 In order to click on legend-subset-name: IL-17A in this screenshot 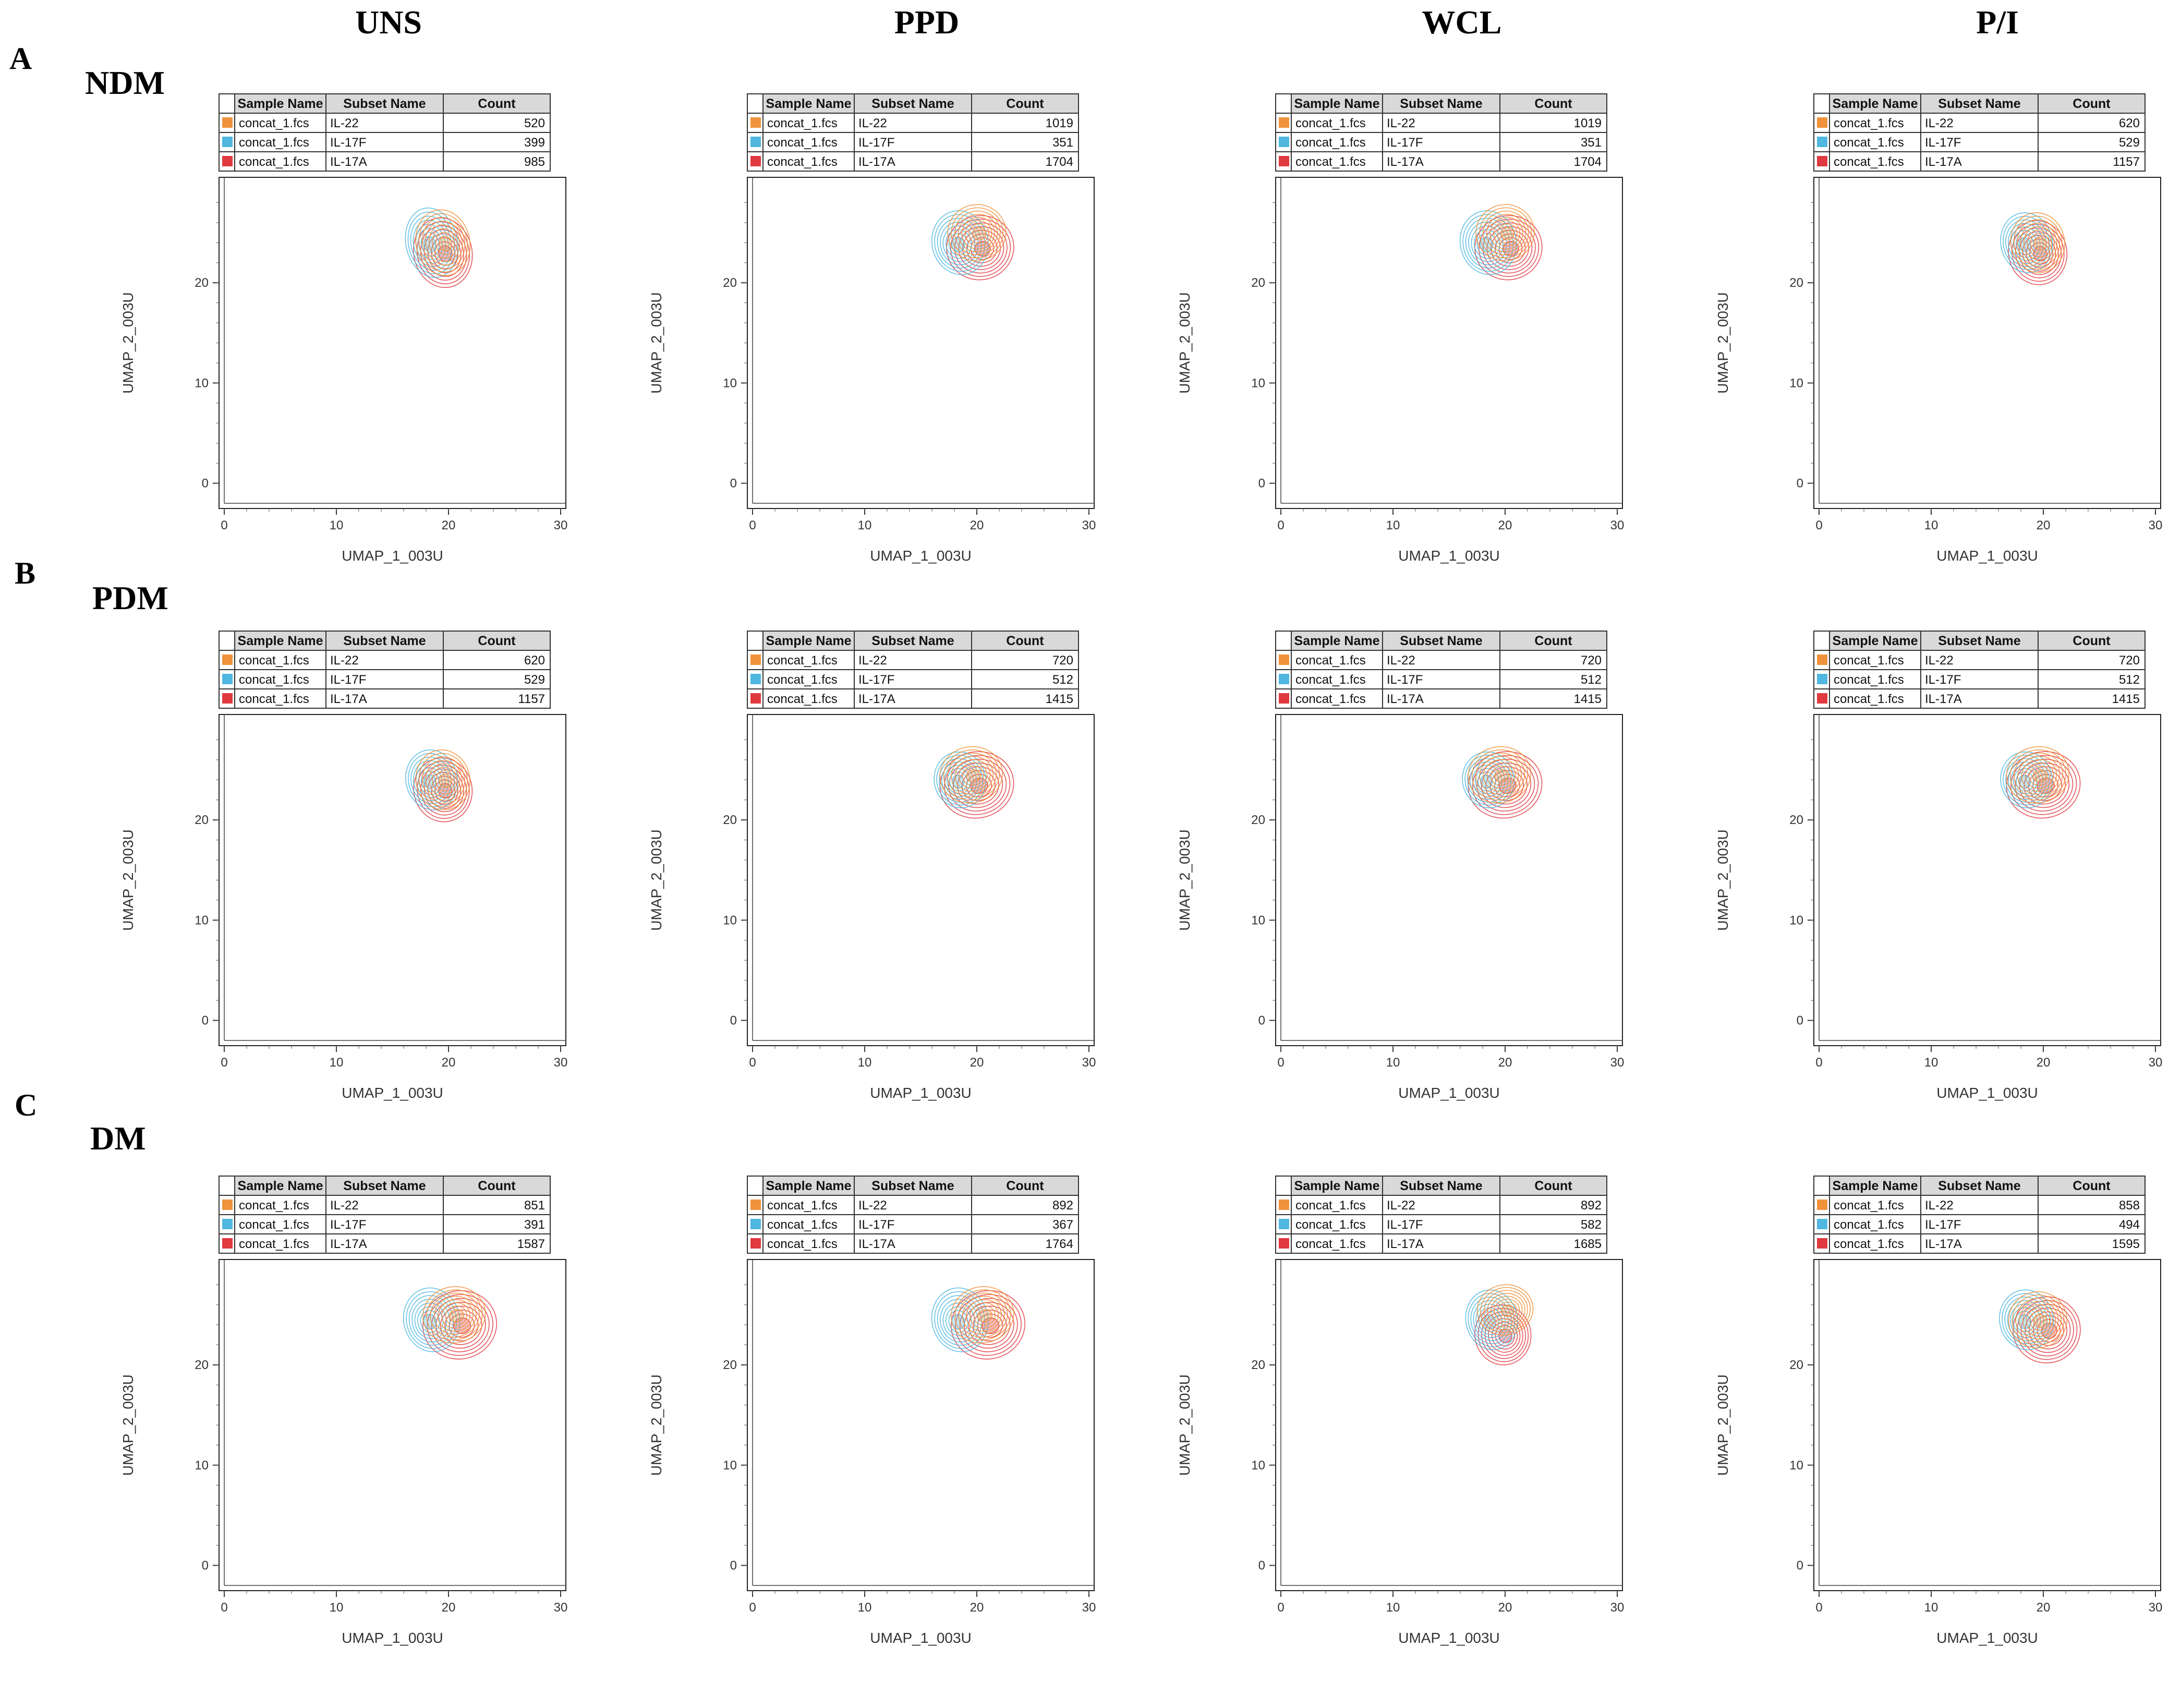, I will do `click(1943, 1244)`.